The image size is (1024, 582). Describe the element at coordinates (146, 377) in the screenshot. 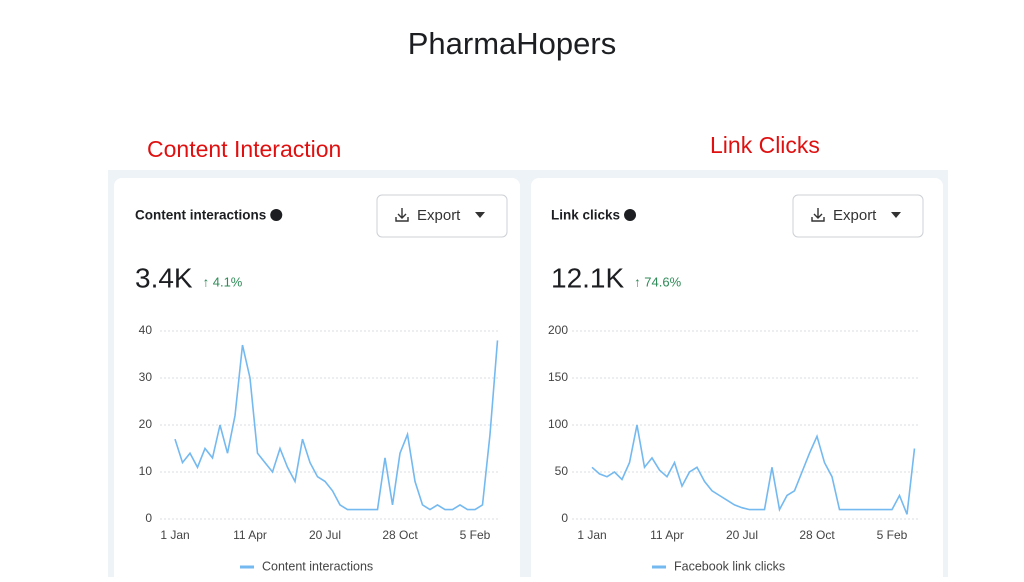

I see `y-tick-label: 30` at that location.